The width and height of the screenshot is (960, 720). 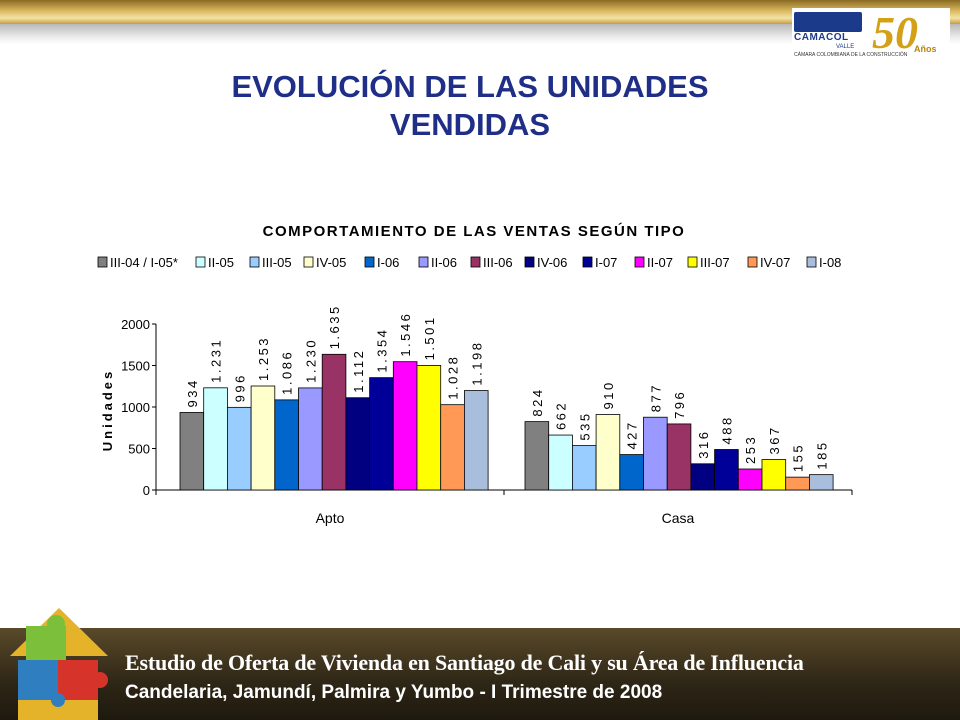 I want to click on data-label: 934, so click(x=192, y=392).